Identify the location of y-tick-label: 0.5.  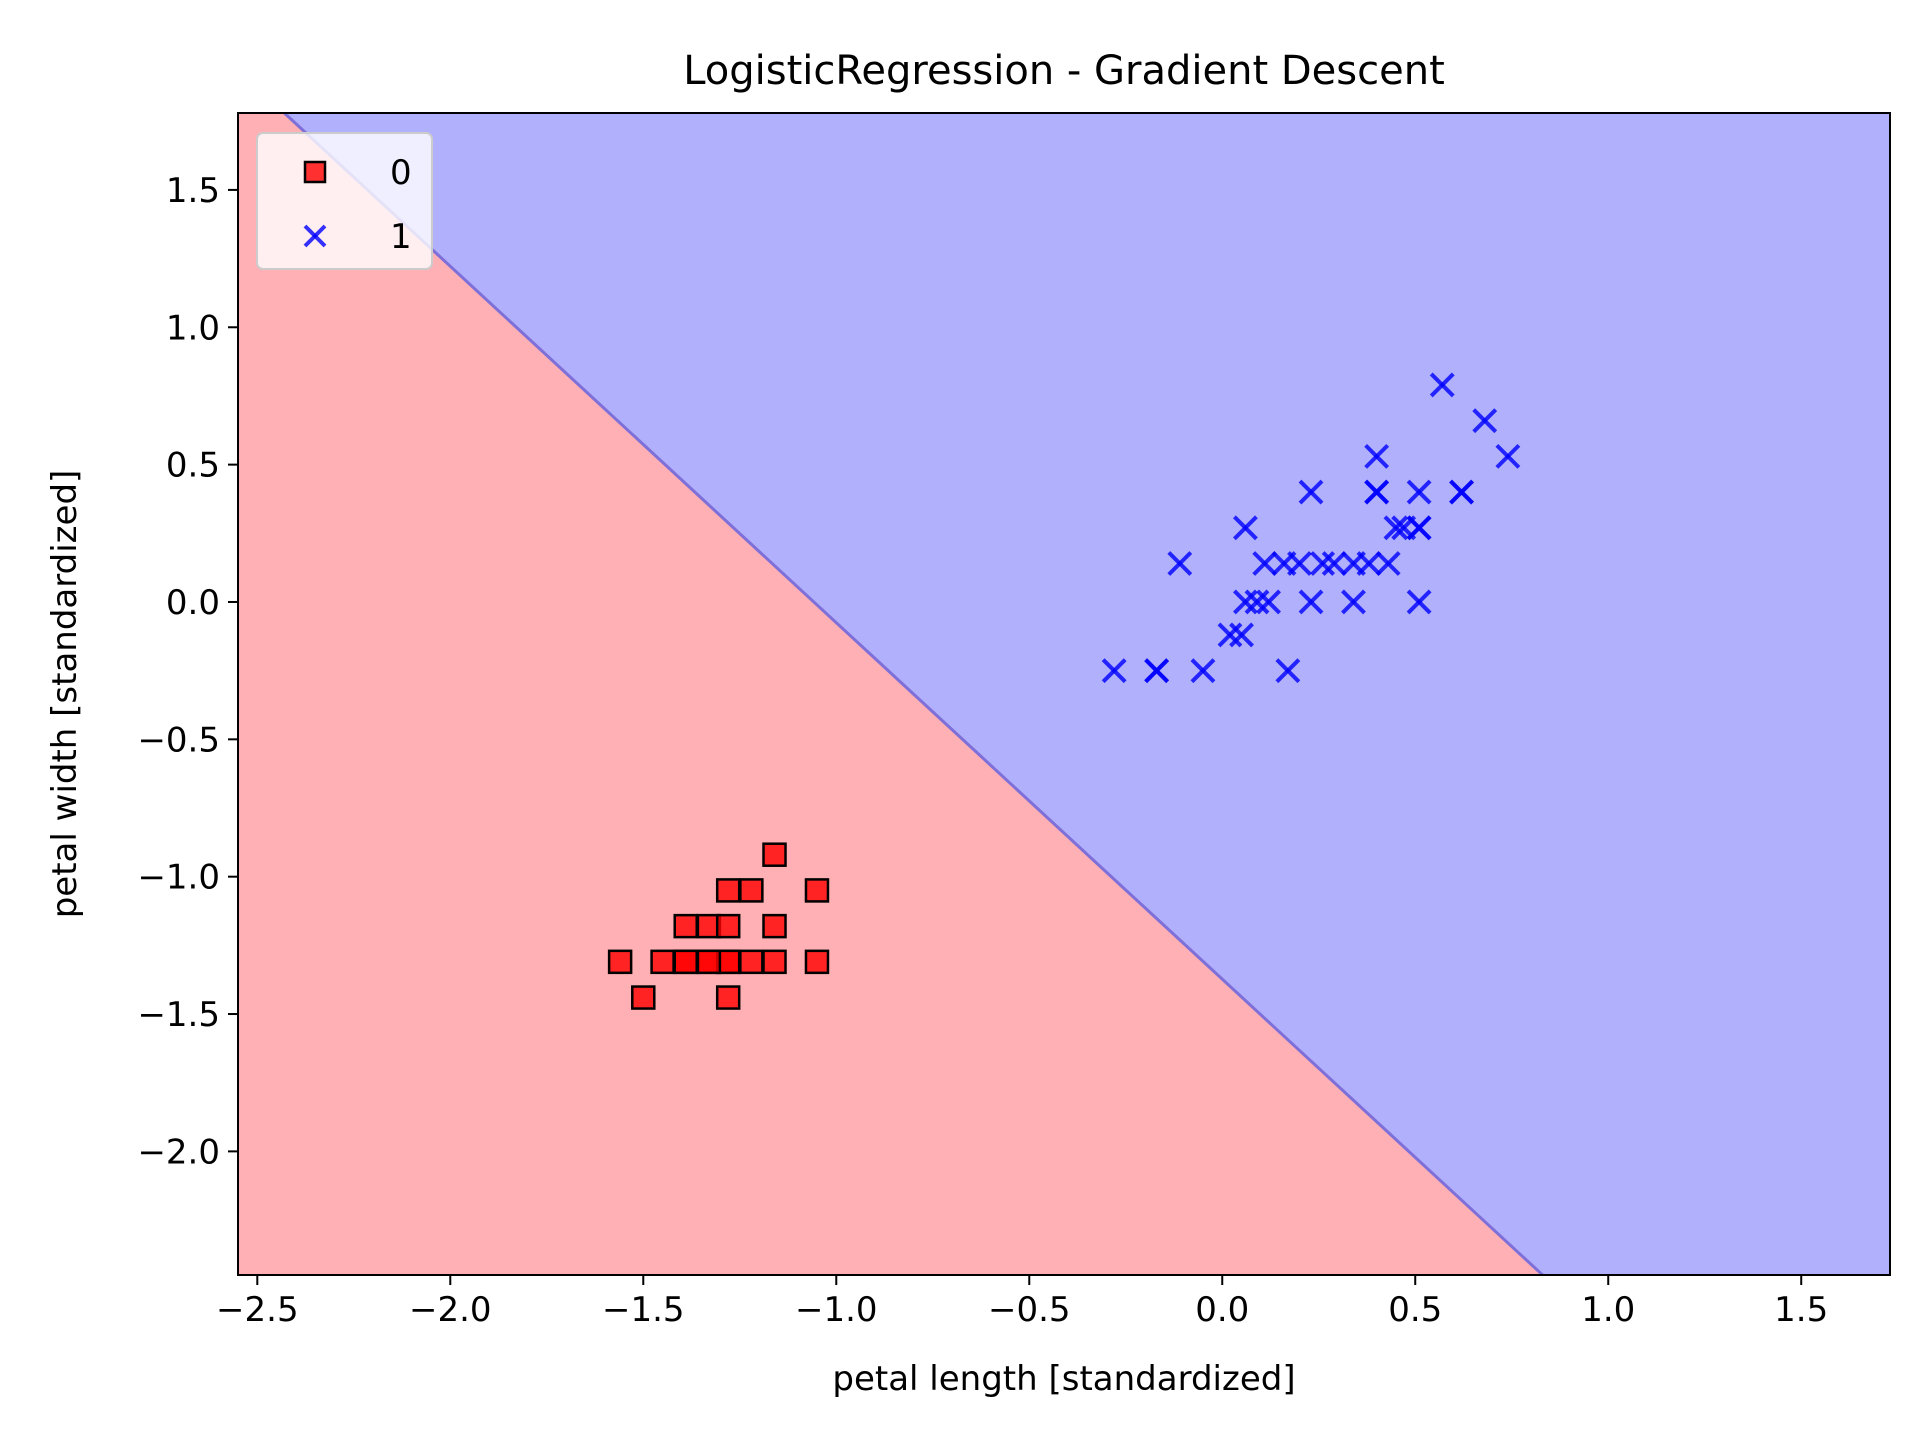
(193, 466).